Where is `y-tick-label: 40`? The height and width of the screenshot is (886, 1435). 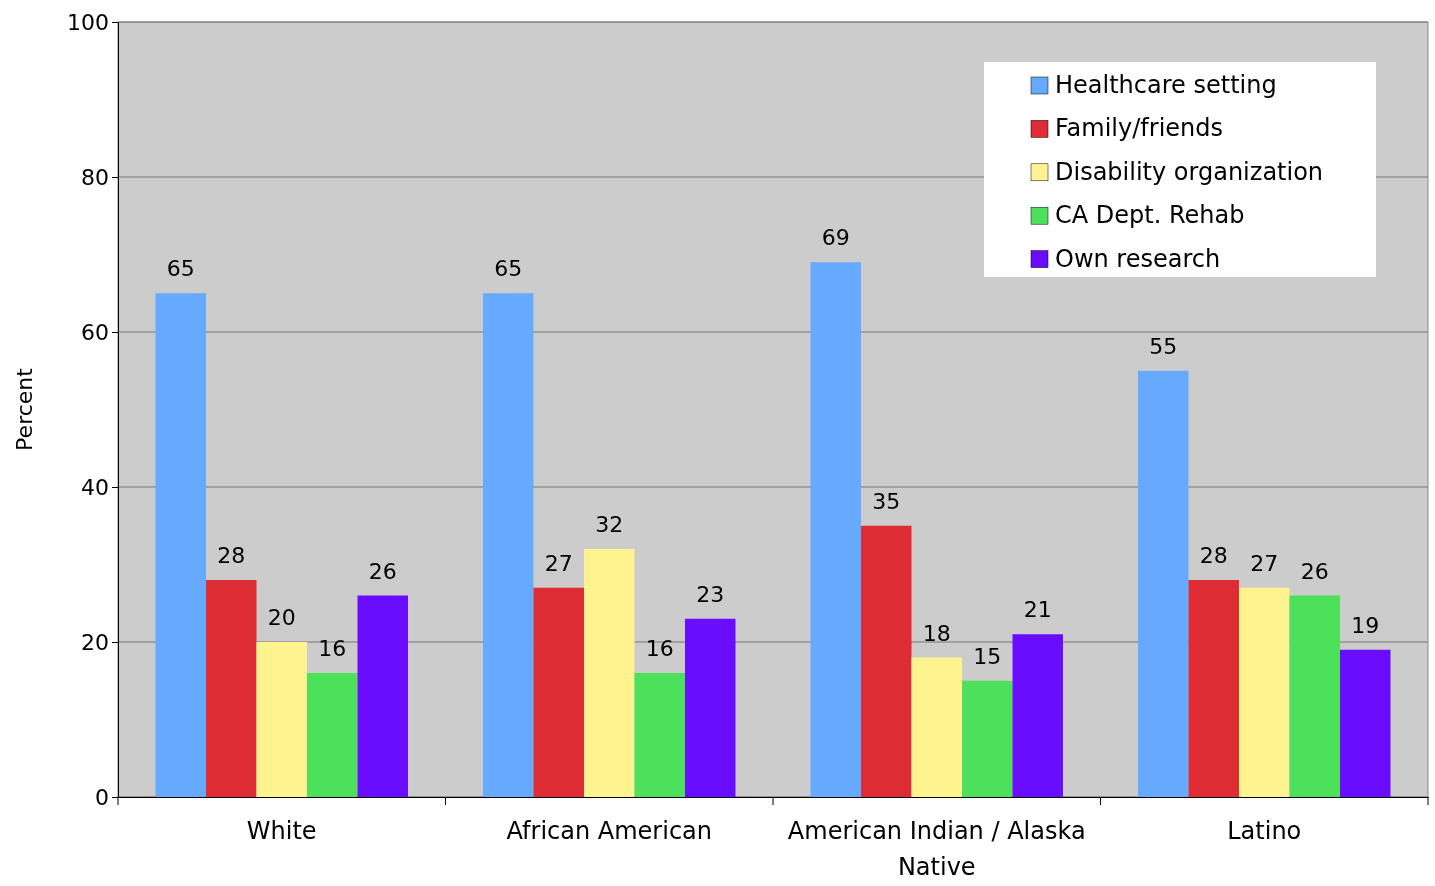
y-tick-label: 40 is located at coordinates (95, 487).